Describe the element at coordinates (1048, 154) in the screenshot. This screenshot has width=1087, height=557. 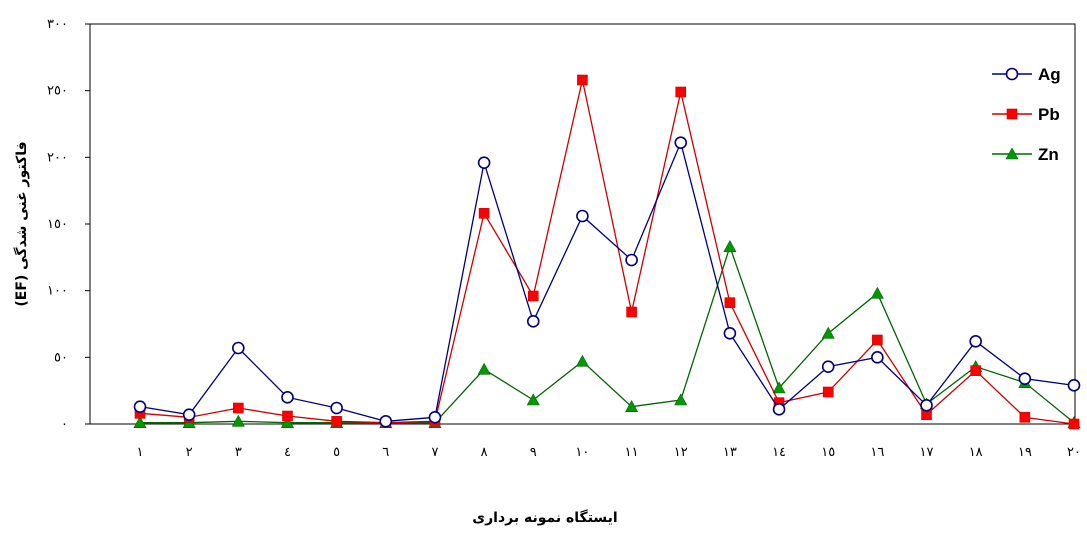
I see `legend-label: Zn` at that location.